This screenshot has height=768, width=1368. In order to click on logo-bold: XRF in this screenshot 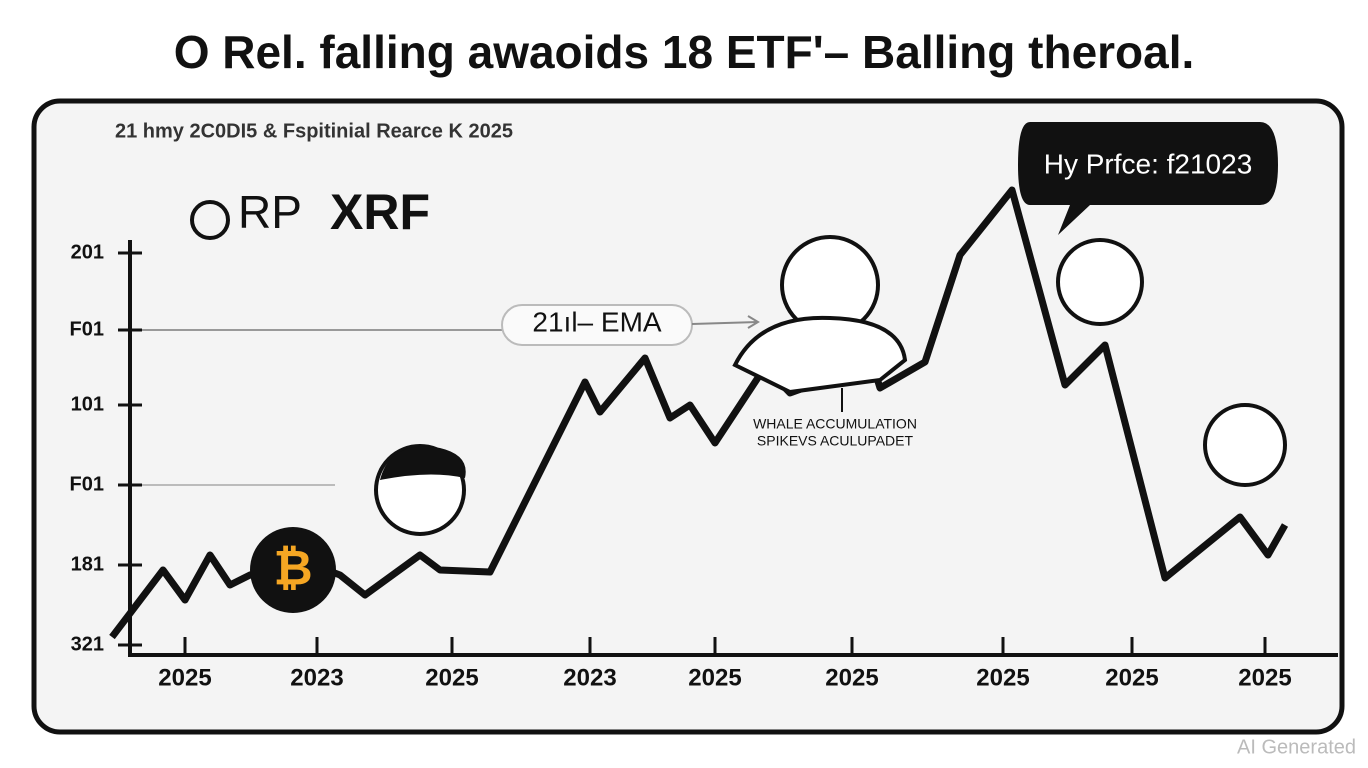, I will do `click(380, 212)`.